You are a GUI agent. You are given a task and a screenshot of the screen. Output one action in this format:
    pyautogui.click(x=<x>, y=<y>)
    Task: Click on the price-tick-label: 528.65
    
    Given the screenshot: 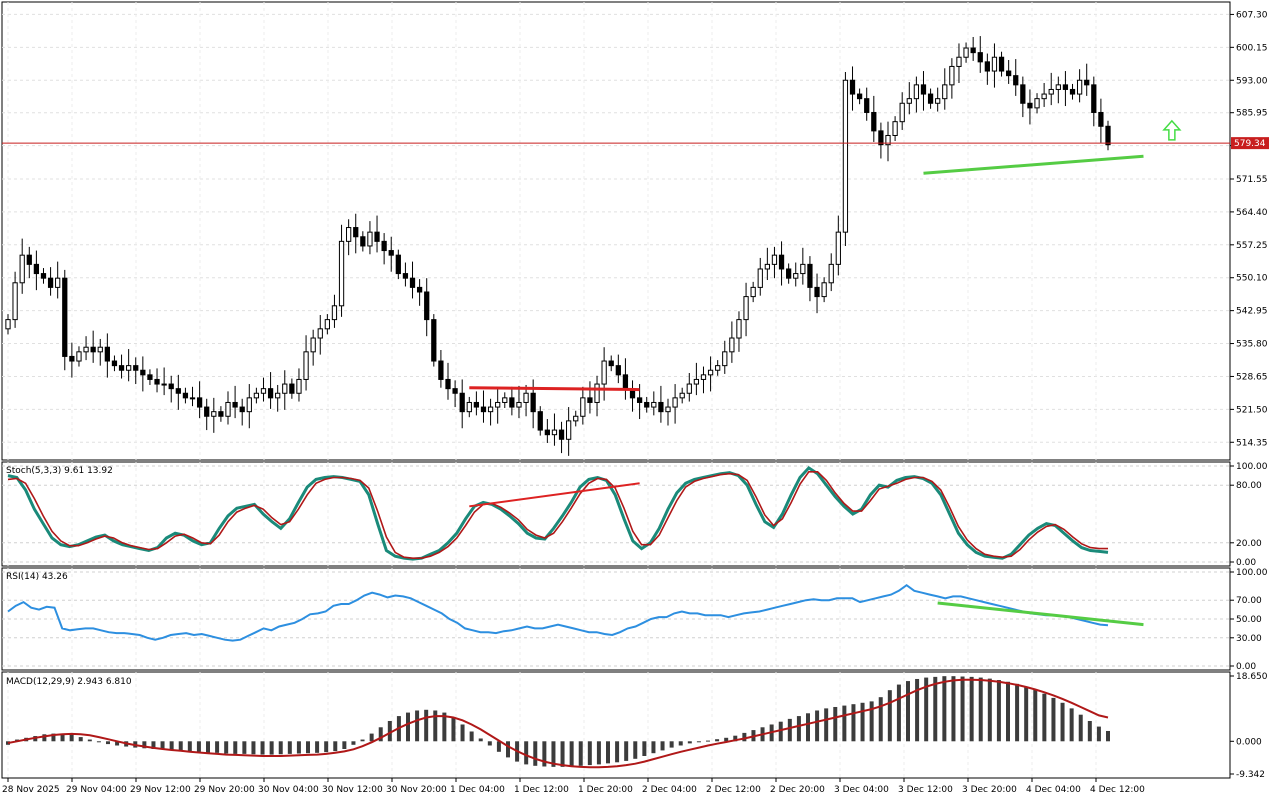 What is the action you would take?
    pyautogui.click(x=1252, y=377)
    